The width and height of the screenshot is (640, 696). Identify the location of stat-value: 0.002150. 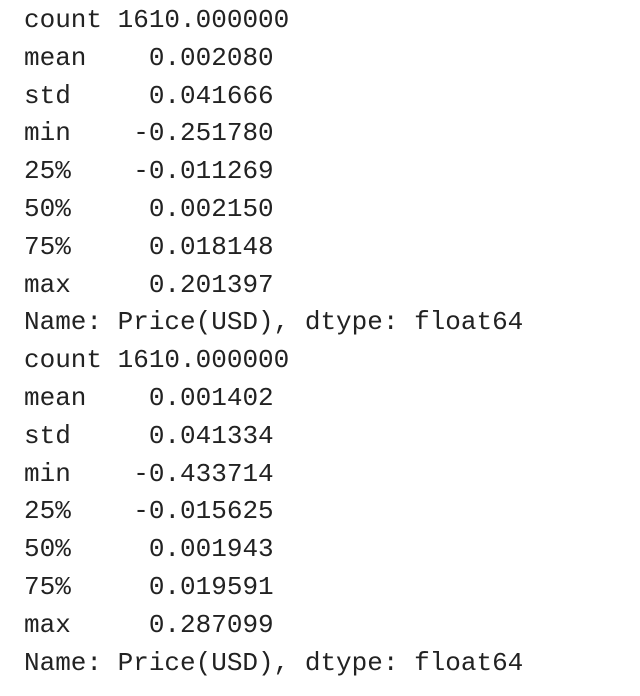
(211, 208).